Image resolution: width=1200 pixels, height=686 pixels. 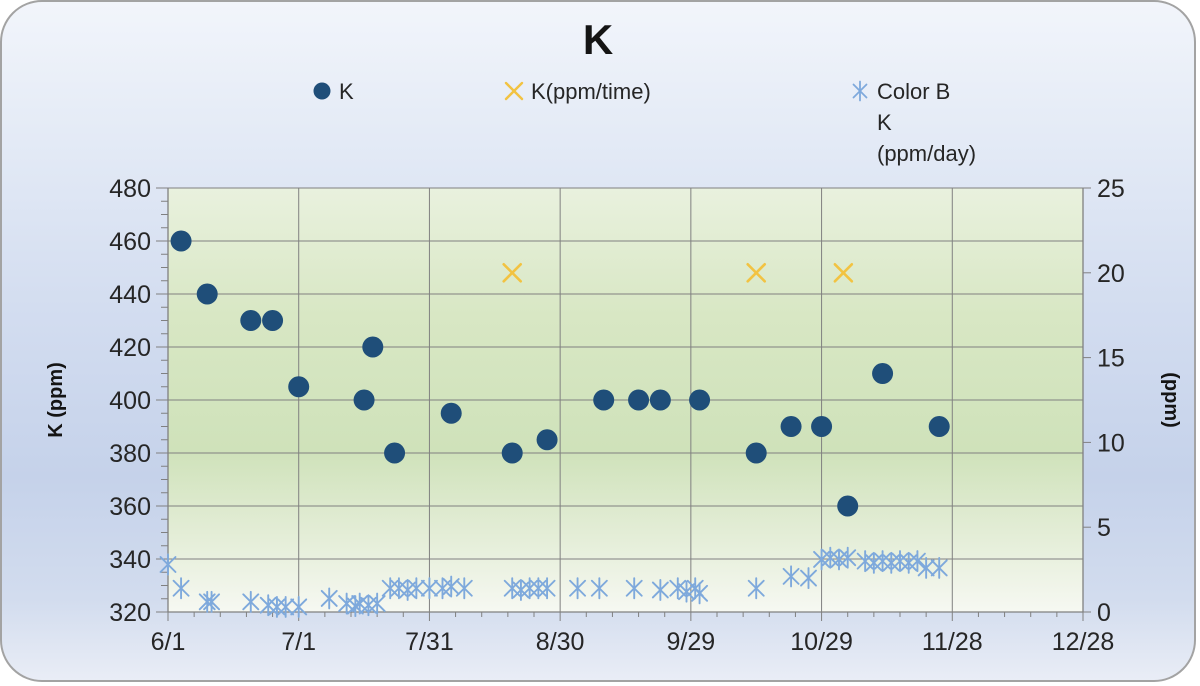 I want to click on series-k-ppm-time-, so click(x=678, y=272).